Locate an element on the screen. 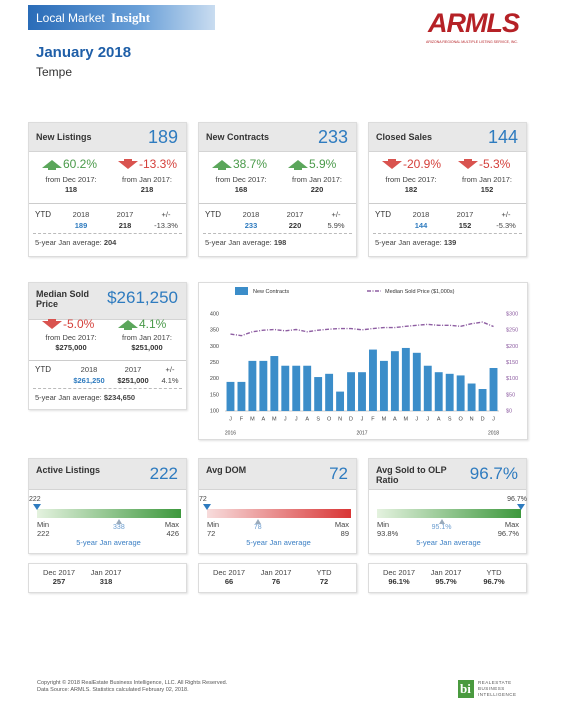 This screenshot has width=565, height=711. legend-label: Median Sold Price ($1,000s) is located at coordinates (420, 292).